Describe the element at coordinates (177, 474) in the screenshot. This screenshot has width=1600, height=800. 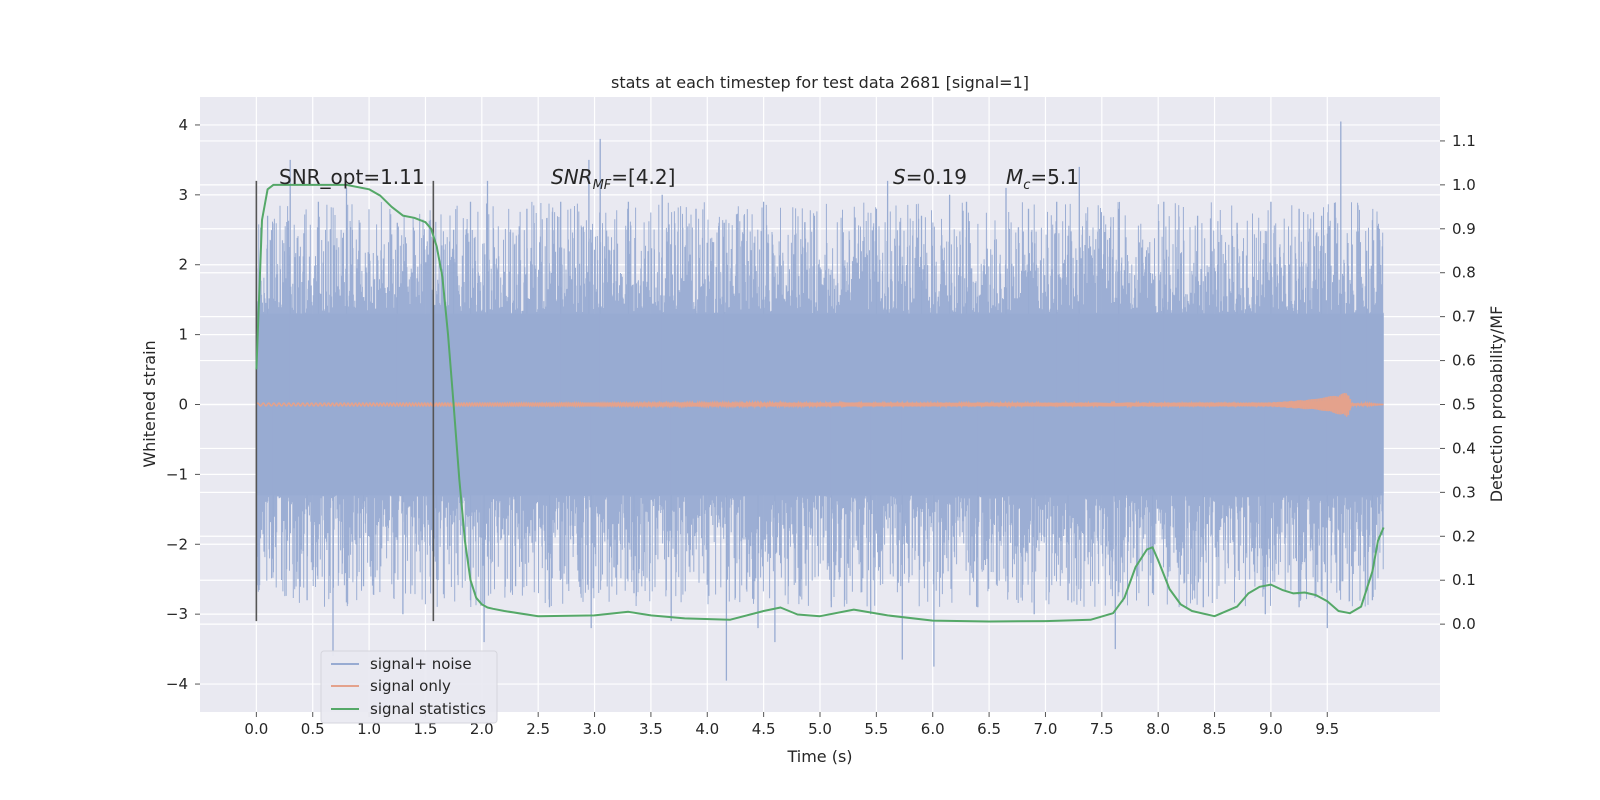
I see `y-left-tick-label: −1` at that location.